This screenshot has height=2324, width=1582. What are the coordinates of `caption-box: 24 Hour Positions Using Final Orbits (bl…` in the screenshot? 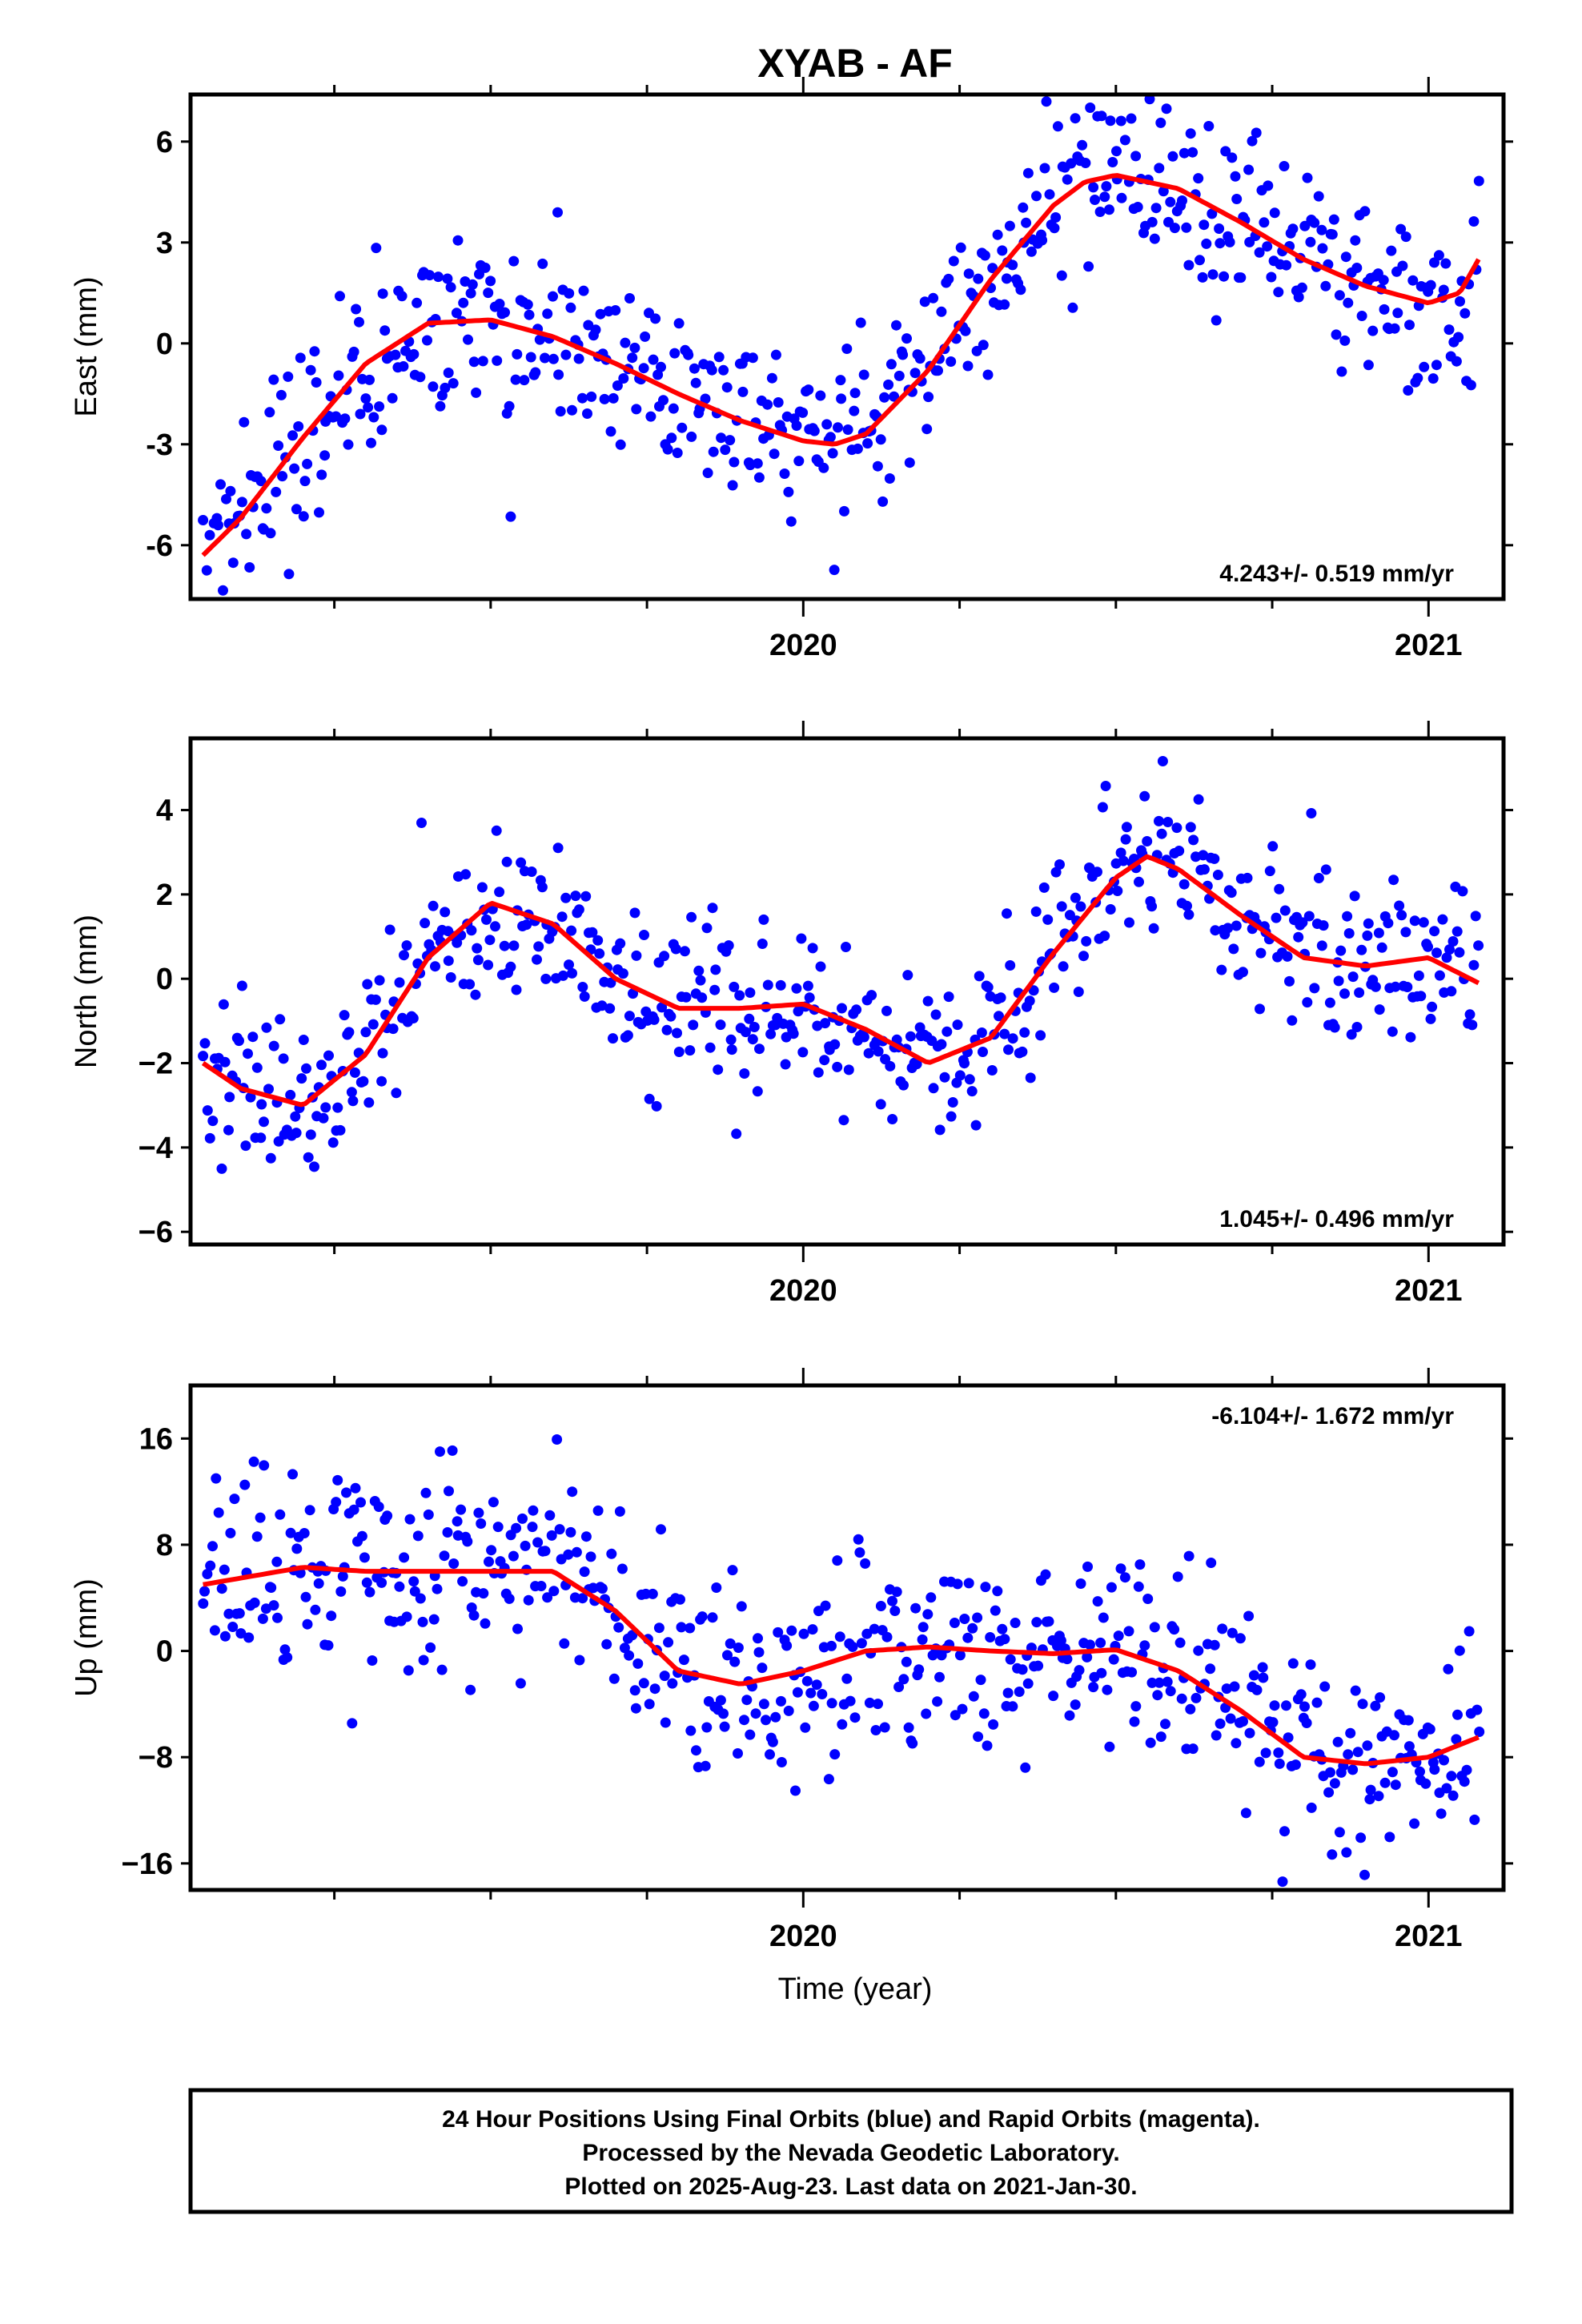 It's located at (851, 2151).